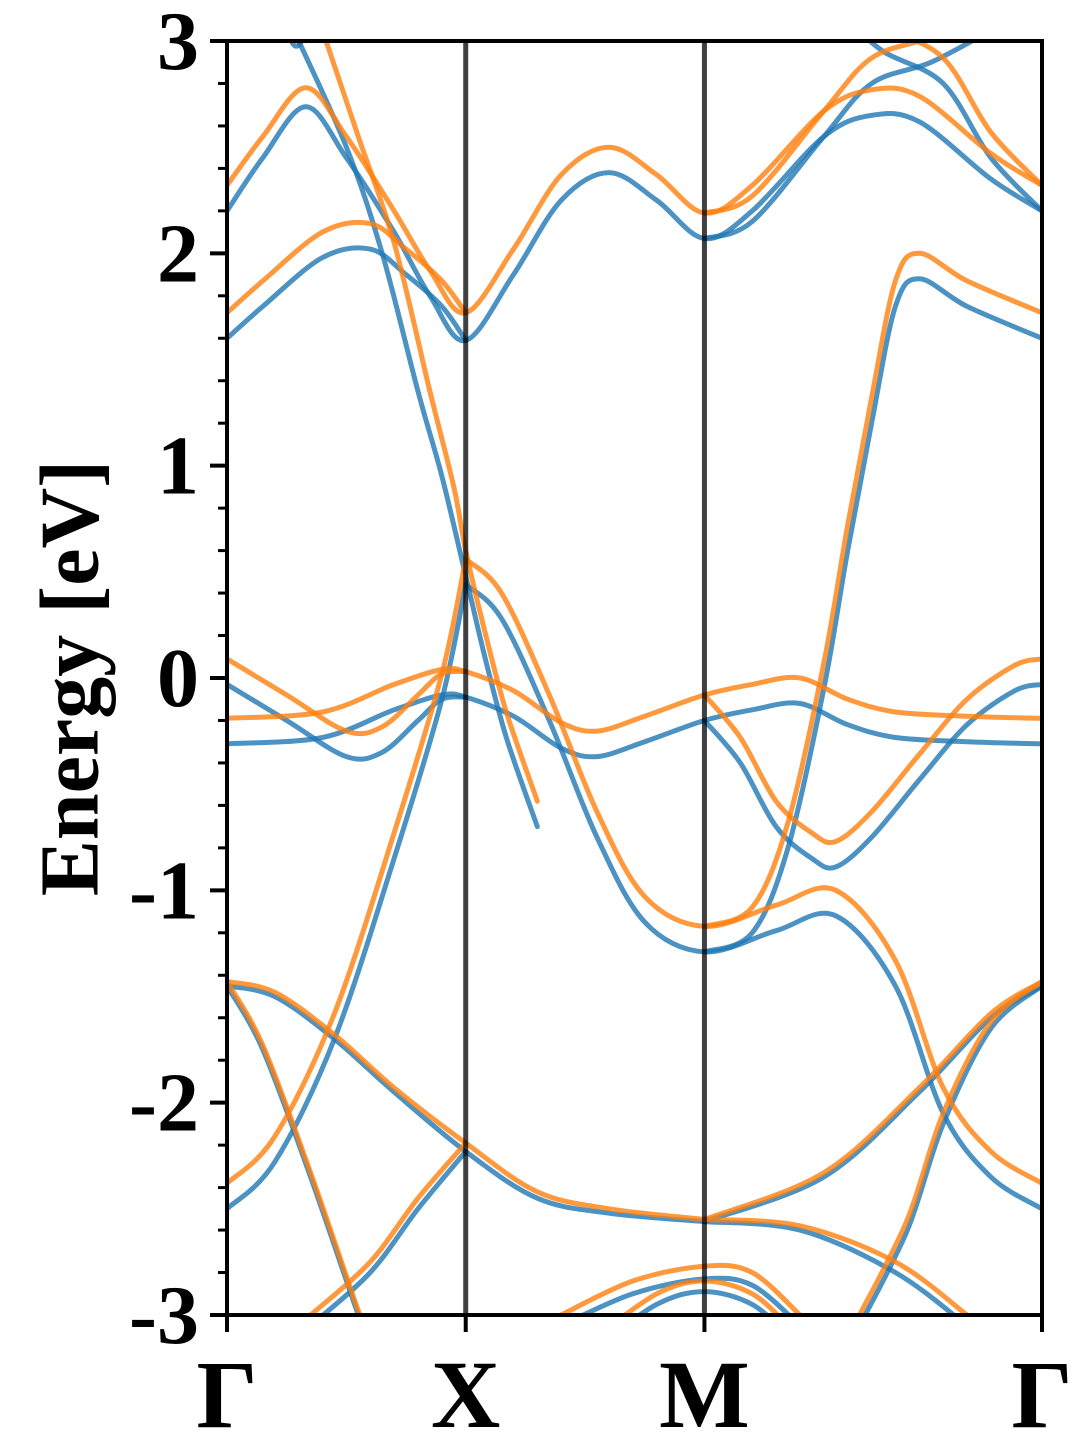 The height and width of the screenshot is (1440, 1080). I want to click on kpoint-label: M, so click(704, 1390).